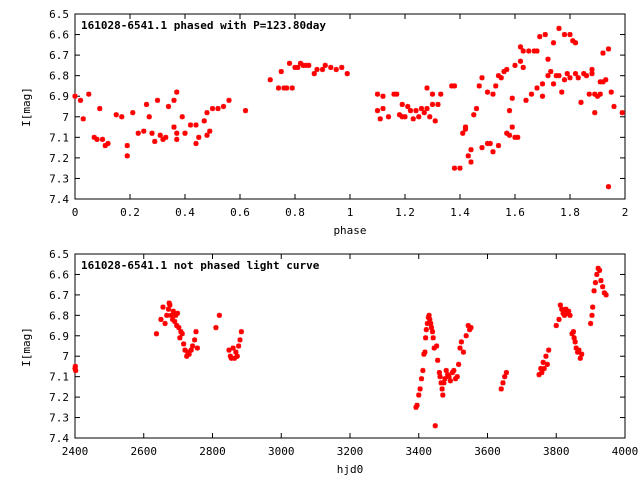  What do you see at coordinates (350, 469) in the screenshot?
I see `x-axis-label: hjd0` at bounding box center [350, 469].